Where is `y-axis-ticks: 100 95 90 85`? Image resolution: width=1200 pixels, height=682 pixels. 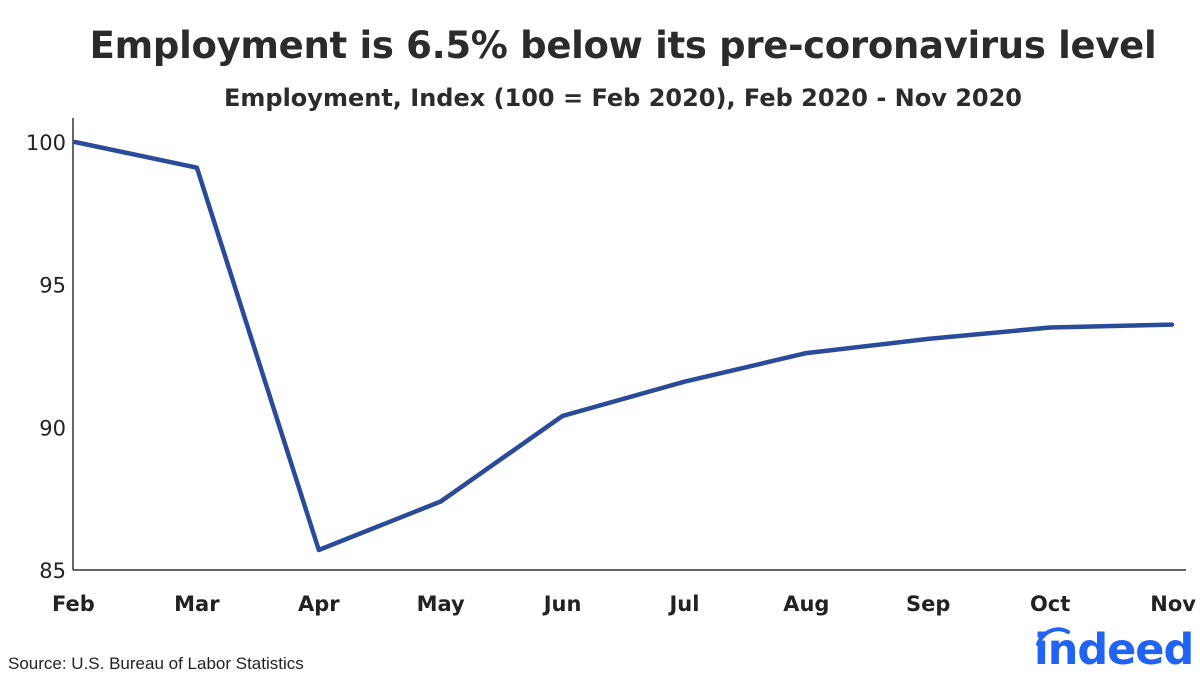
y-axis-ticks: 100 95 90 85 is located at coordinates (46, 357).